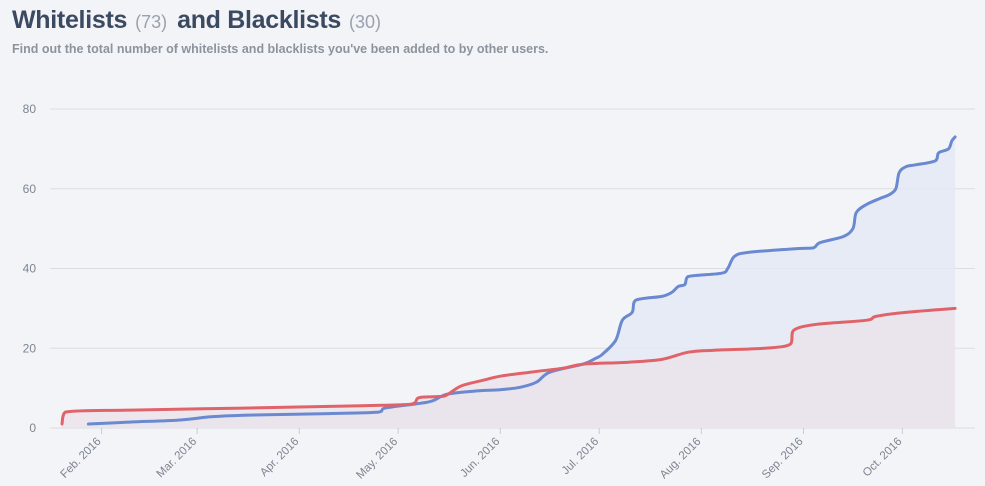 The height and width of the screenshot is (486, 985). I want to click on whitelists-count: (73), so click(151, 22).